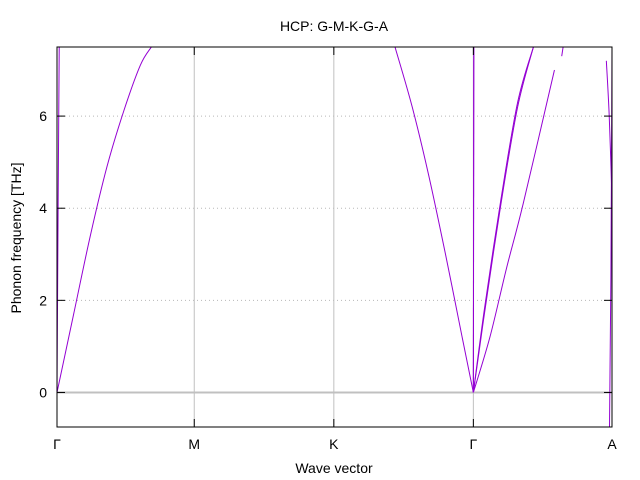 The image size is (640, 480). I want to click on x-tick-label-1: M, so click(194, 444).